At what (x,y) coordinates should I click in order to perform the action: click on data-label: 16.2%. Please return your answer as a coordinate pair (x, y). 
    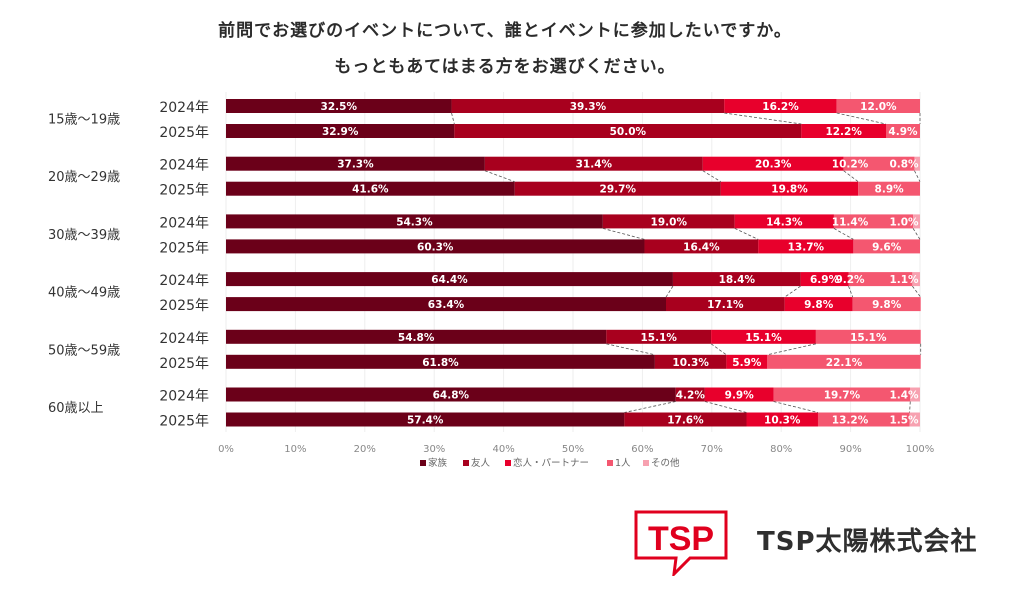
    Looking at the image, I should click on (780, 107).